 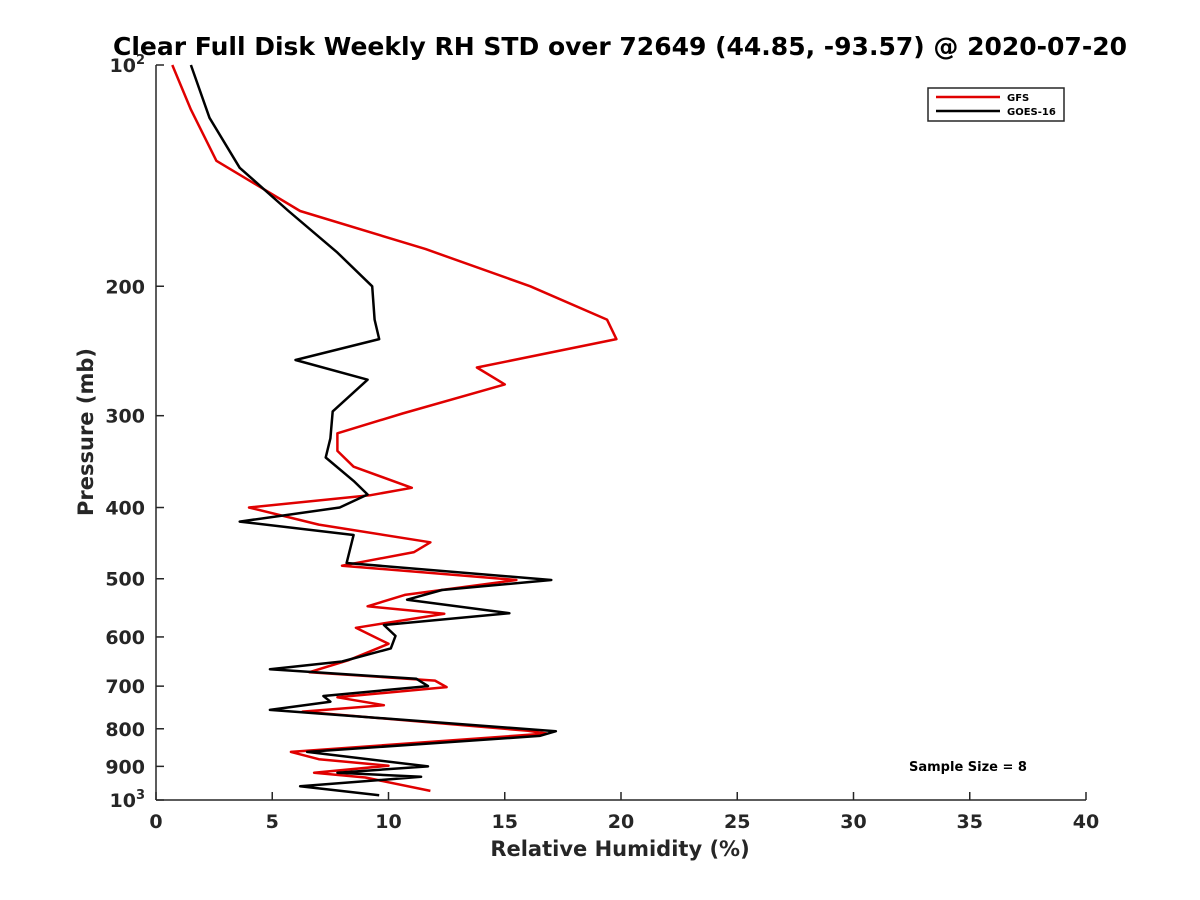 I want to click on y-tick-label: 10², so click(x=128, y=65).